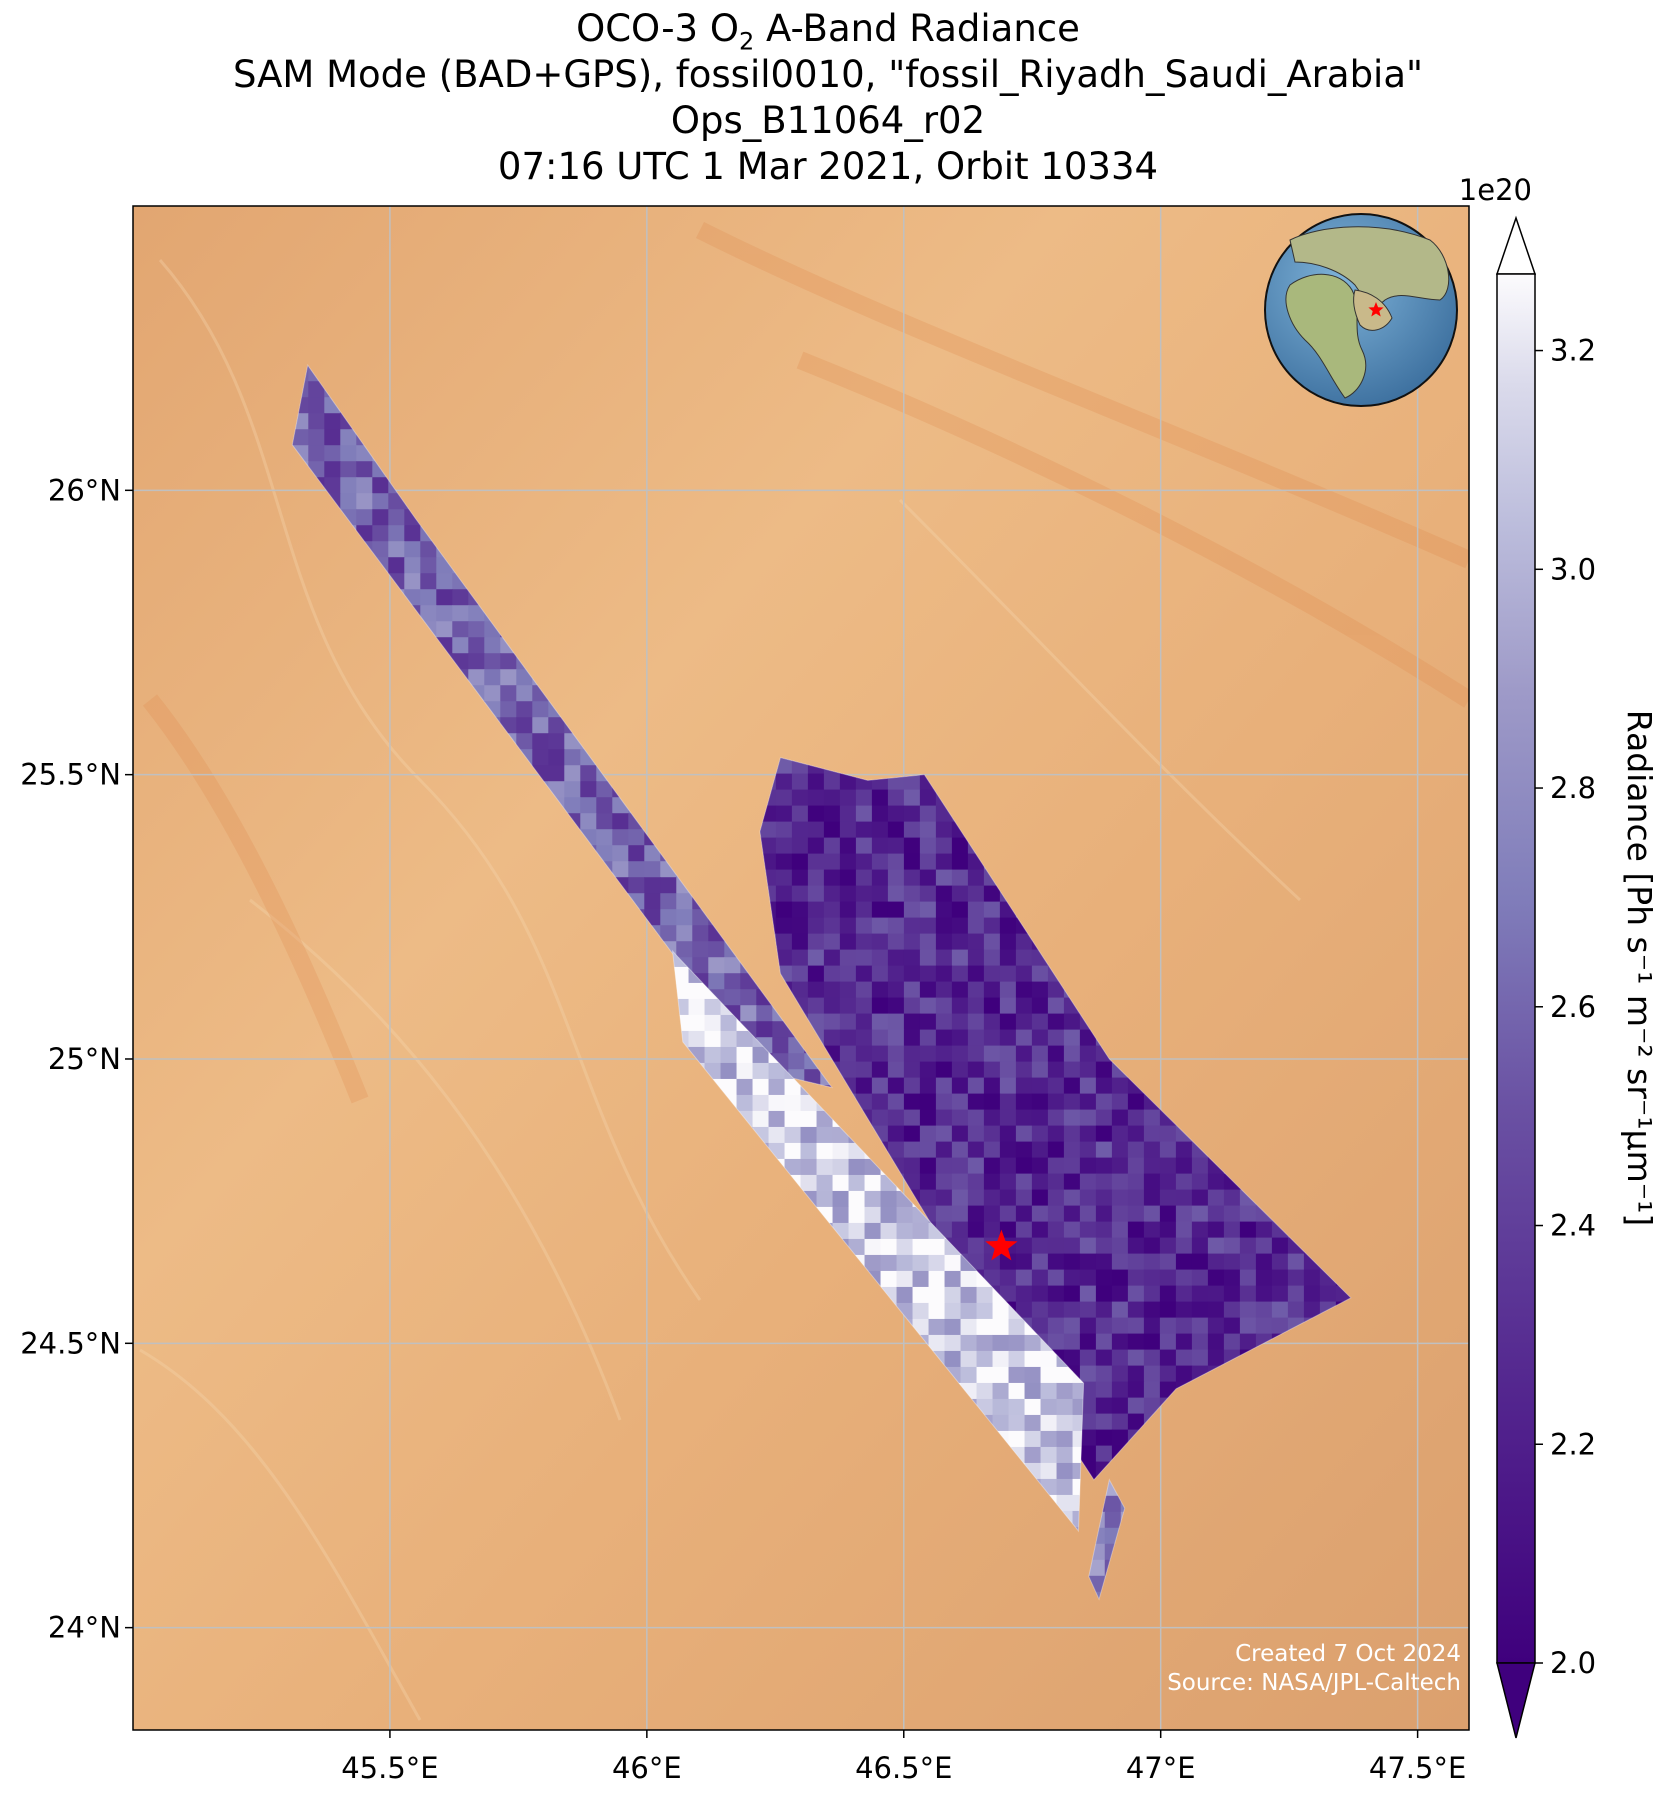 This screenshot has height=1800, width=1656. What do you see at coordinates (84, 1628) in the screenshot?
I see `y-tick-label: 24°N` at bounding box center [84, 1628].